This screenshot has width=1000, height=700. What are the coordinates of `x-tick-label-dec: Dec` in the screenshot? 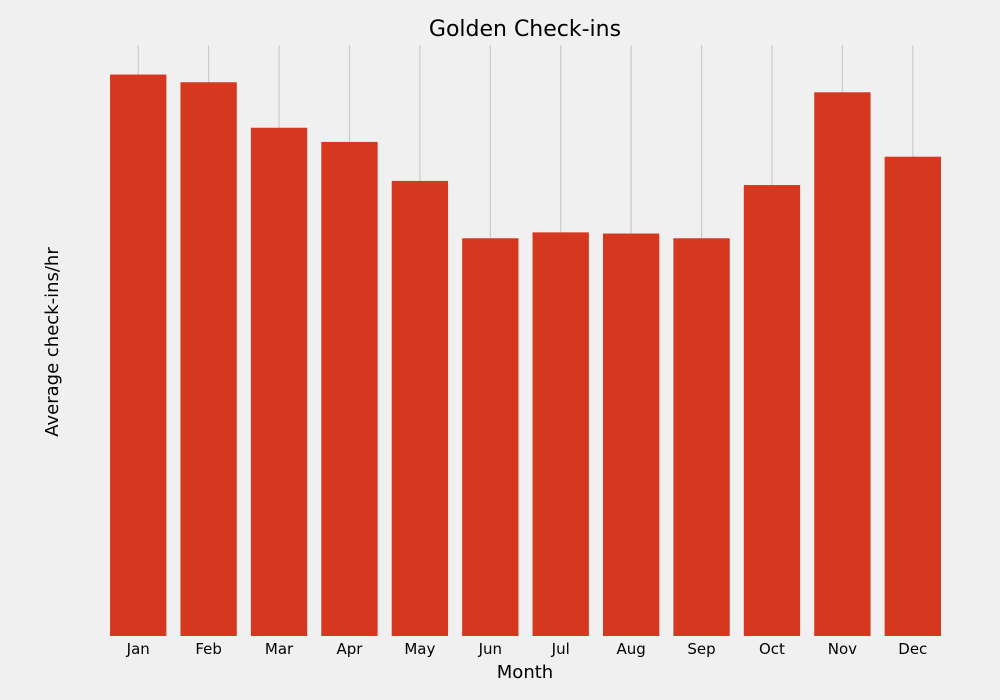 It's located at (912, 649).